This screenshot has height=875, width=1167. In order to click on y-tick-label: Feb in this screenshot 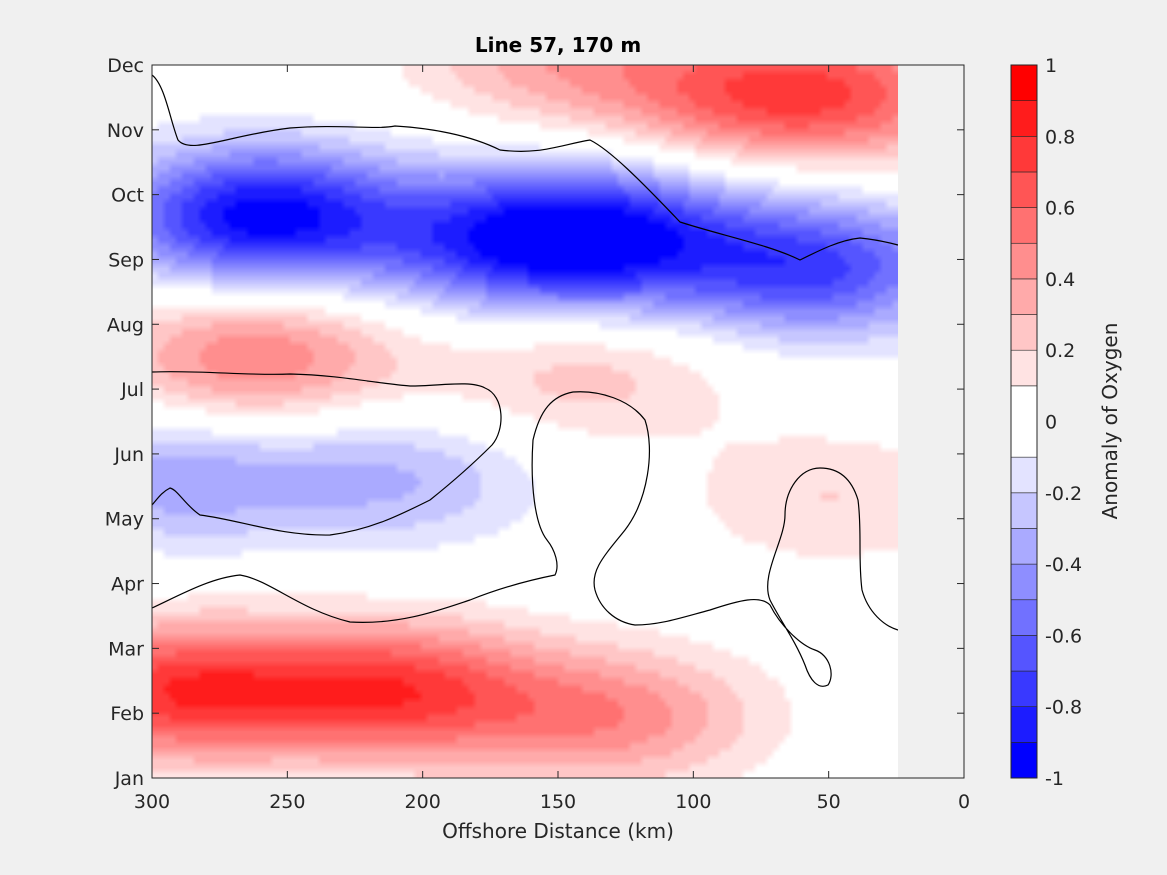, I will do `click(127, 714)`.